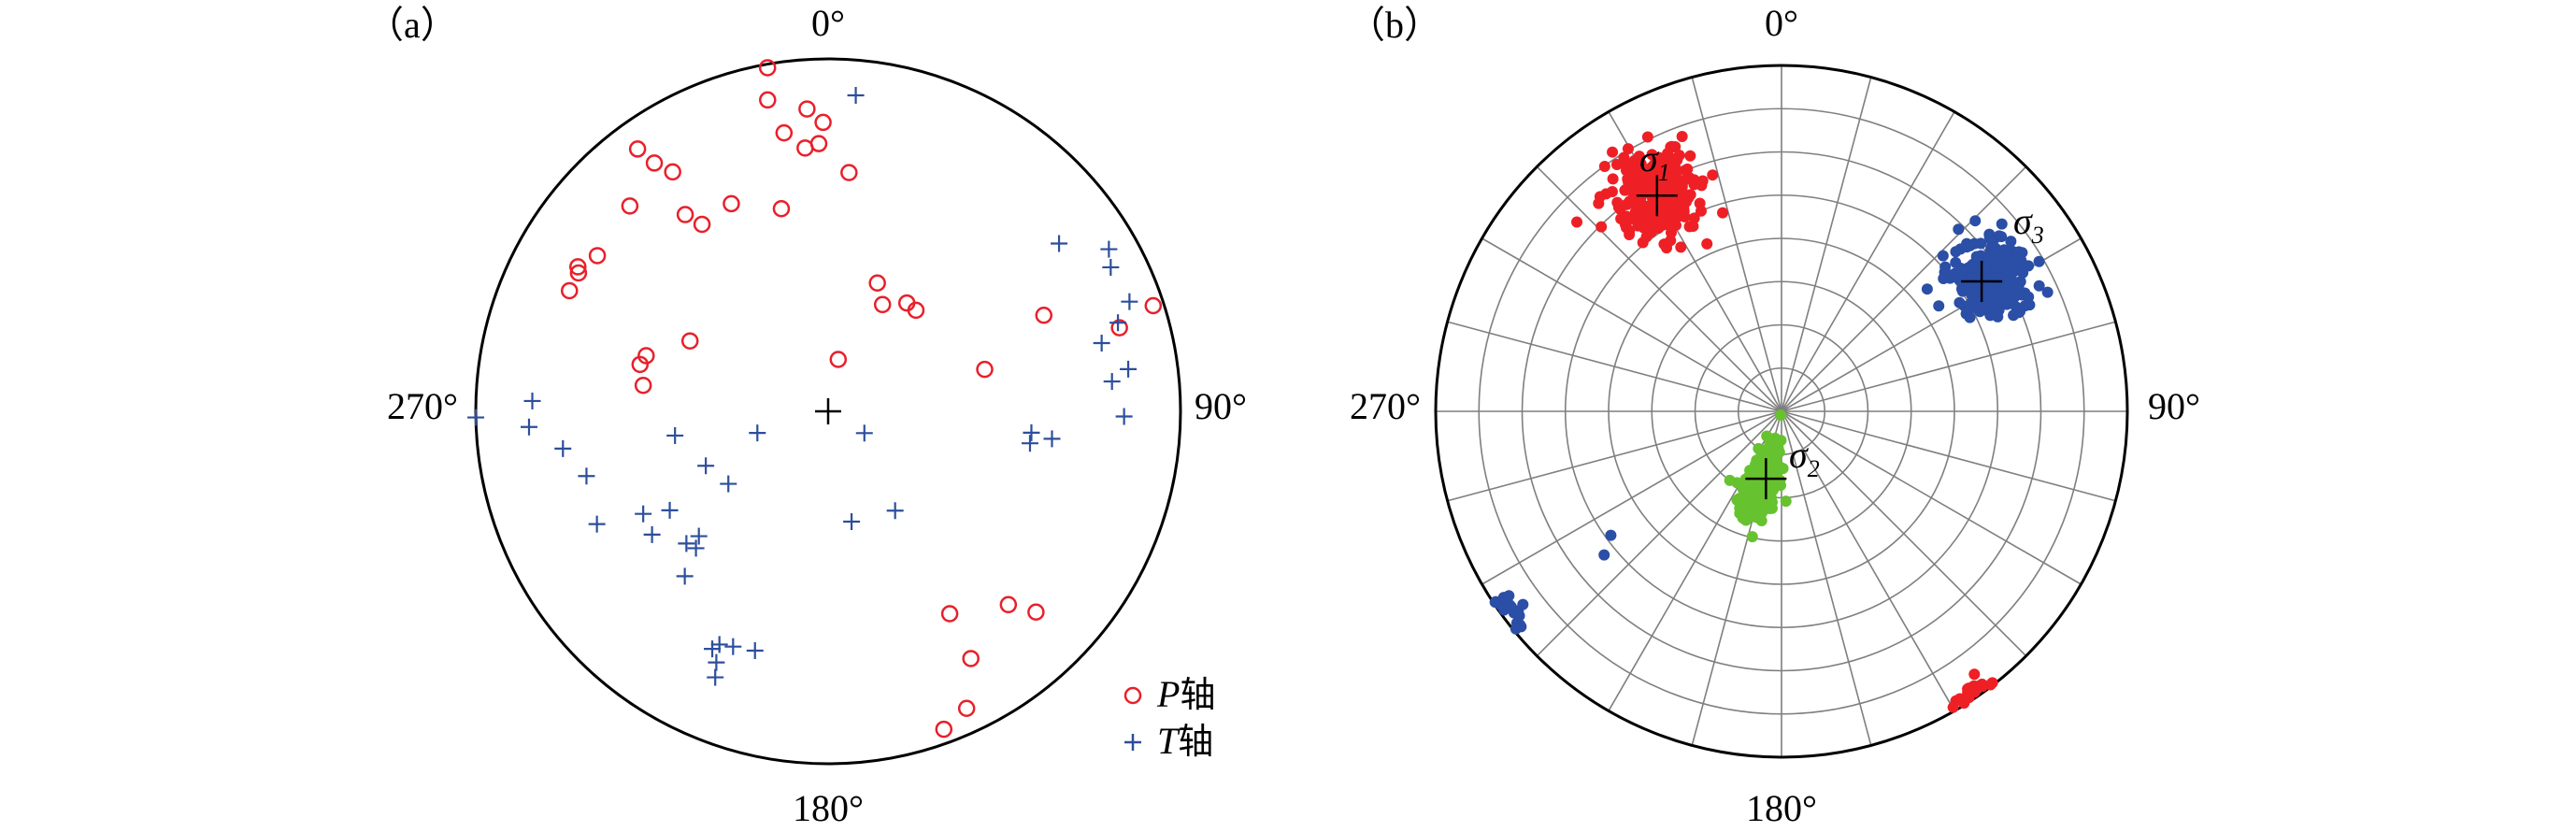 The height and width of the screenshot is (832, 2576). I want to click on legend-t-label: T轴, so click(1185, 741).